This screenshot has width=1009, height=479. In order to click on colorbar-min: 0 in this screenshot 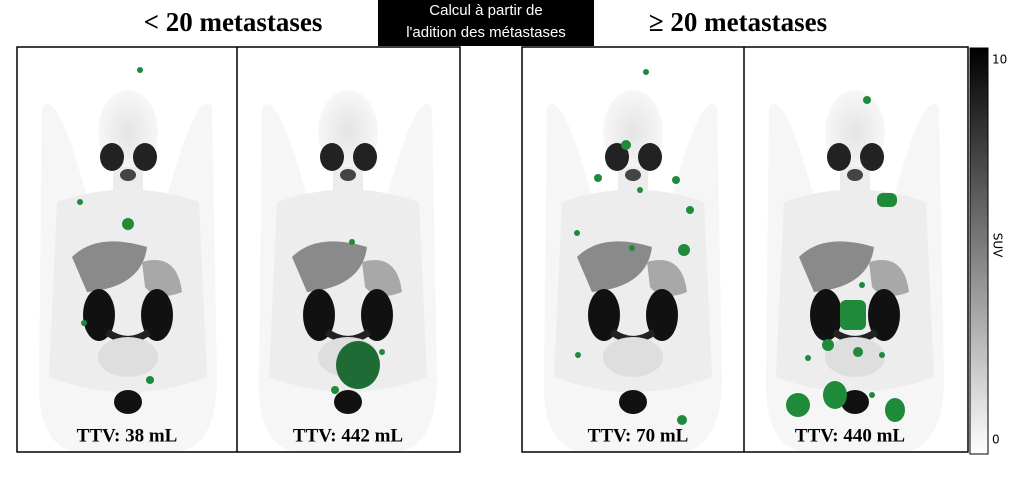, I will do `click(996, 440)`.